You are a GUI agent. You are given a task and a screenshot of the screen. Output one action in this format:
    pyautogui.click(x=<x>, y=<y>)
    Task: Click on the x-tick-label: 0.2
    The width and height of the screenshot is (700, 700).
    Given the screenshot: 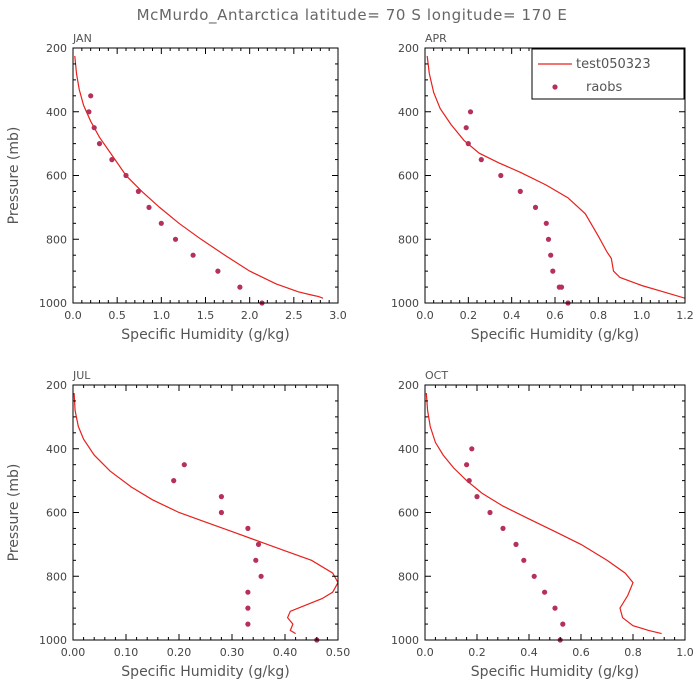 What is the action you would take?
    pyautogui.click(x=469, y=315)
    